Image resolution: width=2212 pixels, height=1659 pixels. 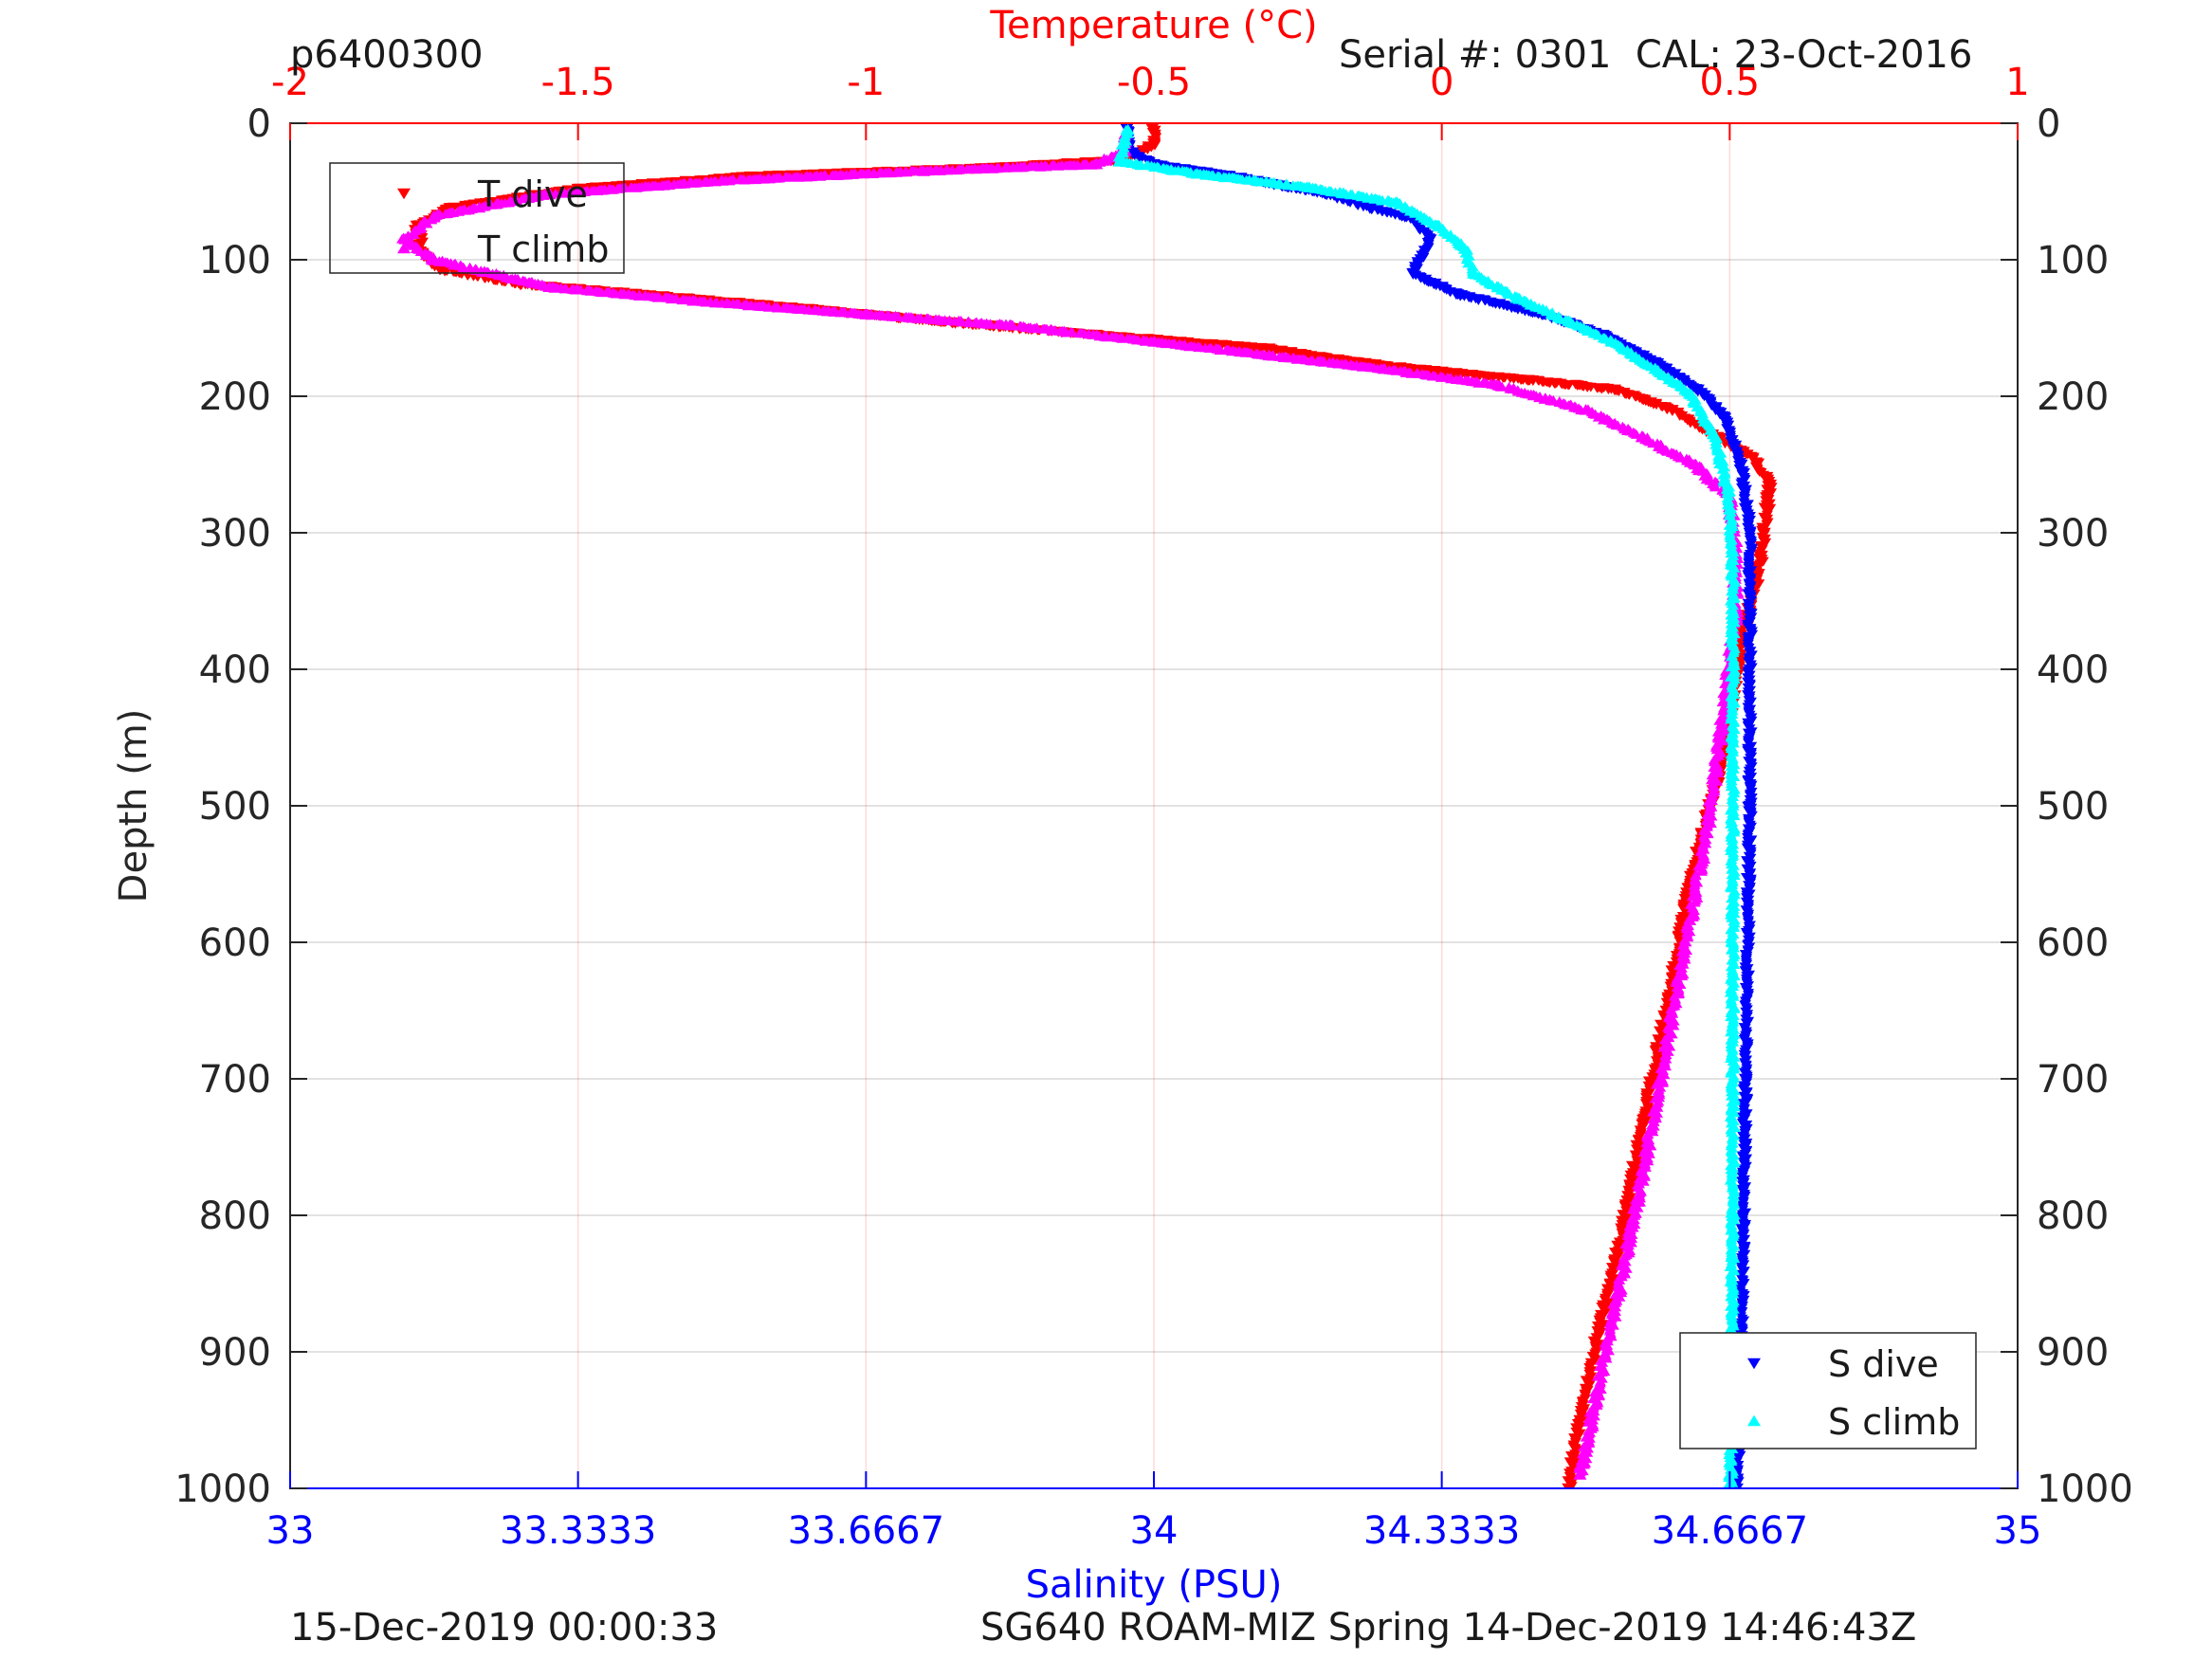 I want to click on depth-tick-label-left: 1000, so click(x=222, y=1489).